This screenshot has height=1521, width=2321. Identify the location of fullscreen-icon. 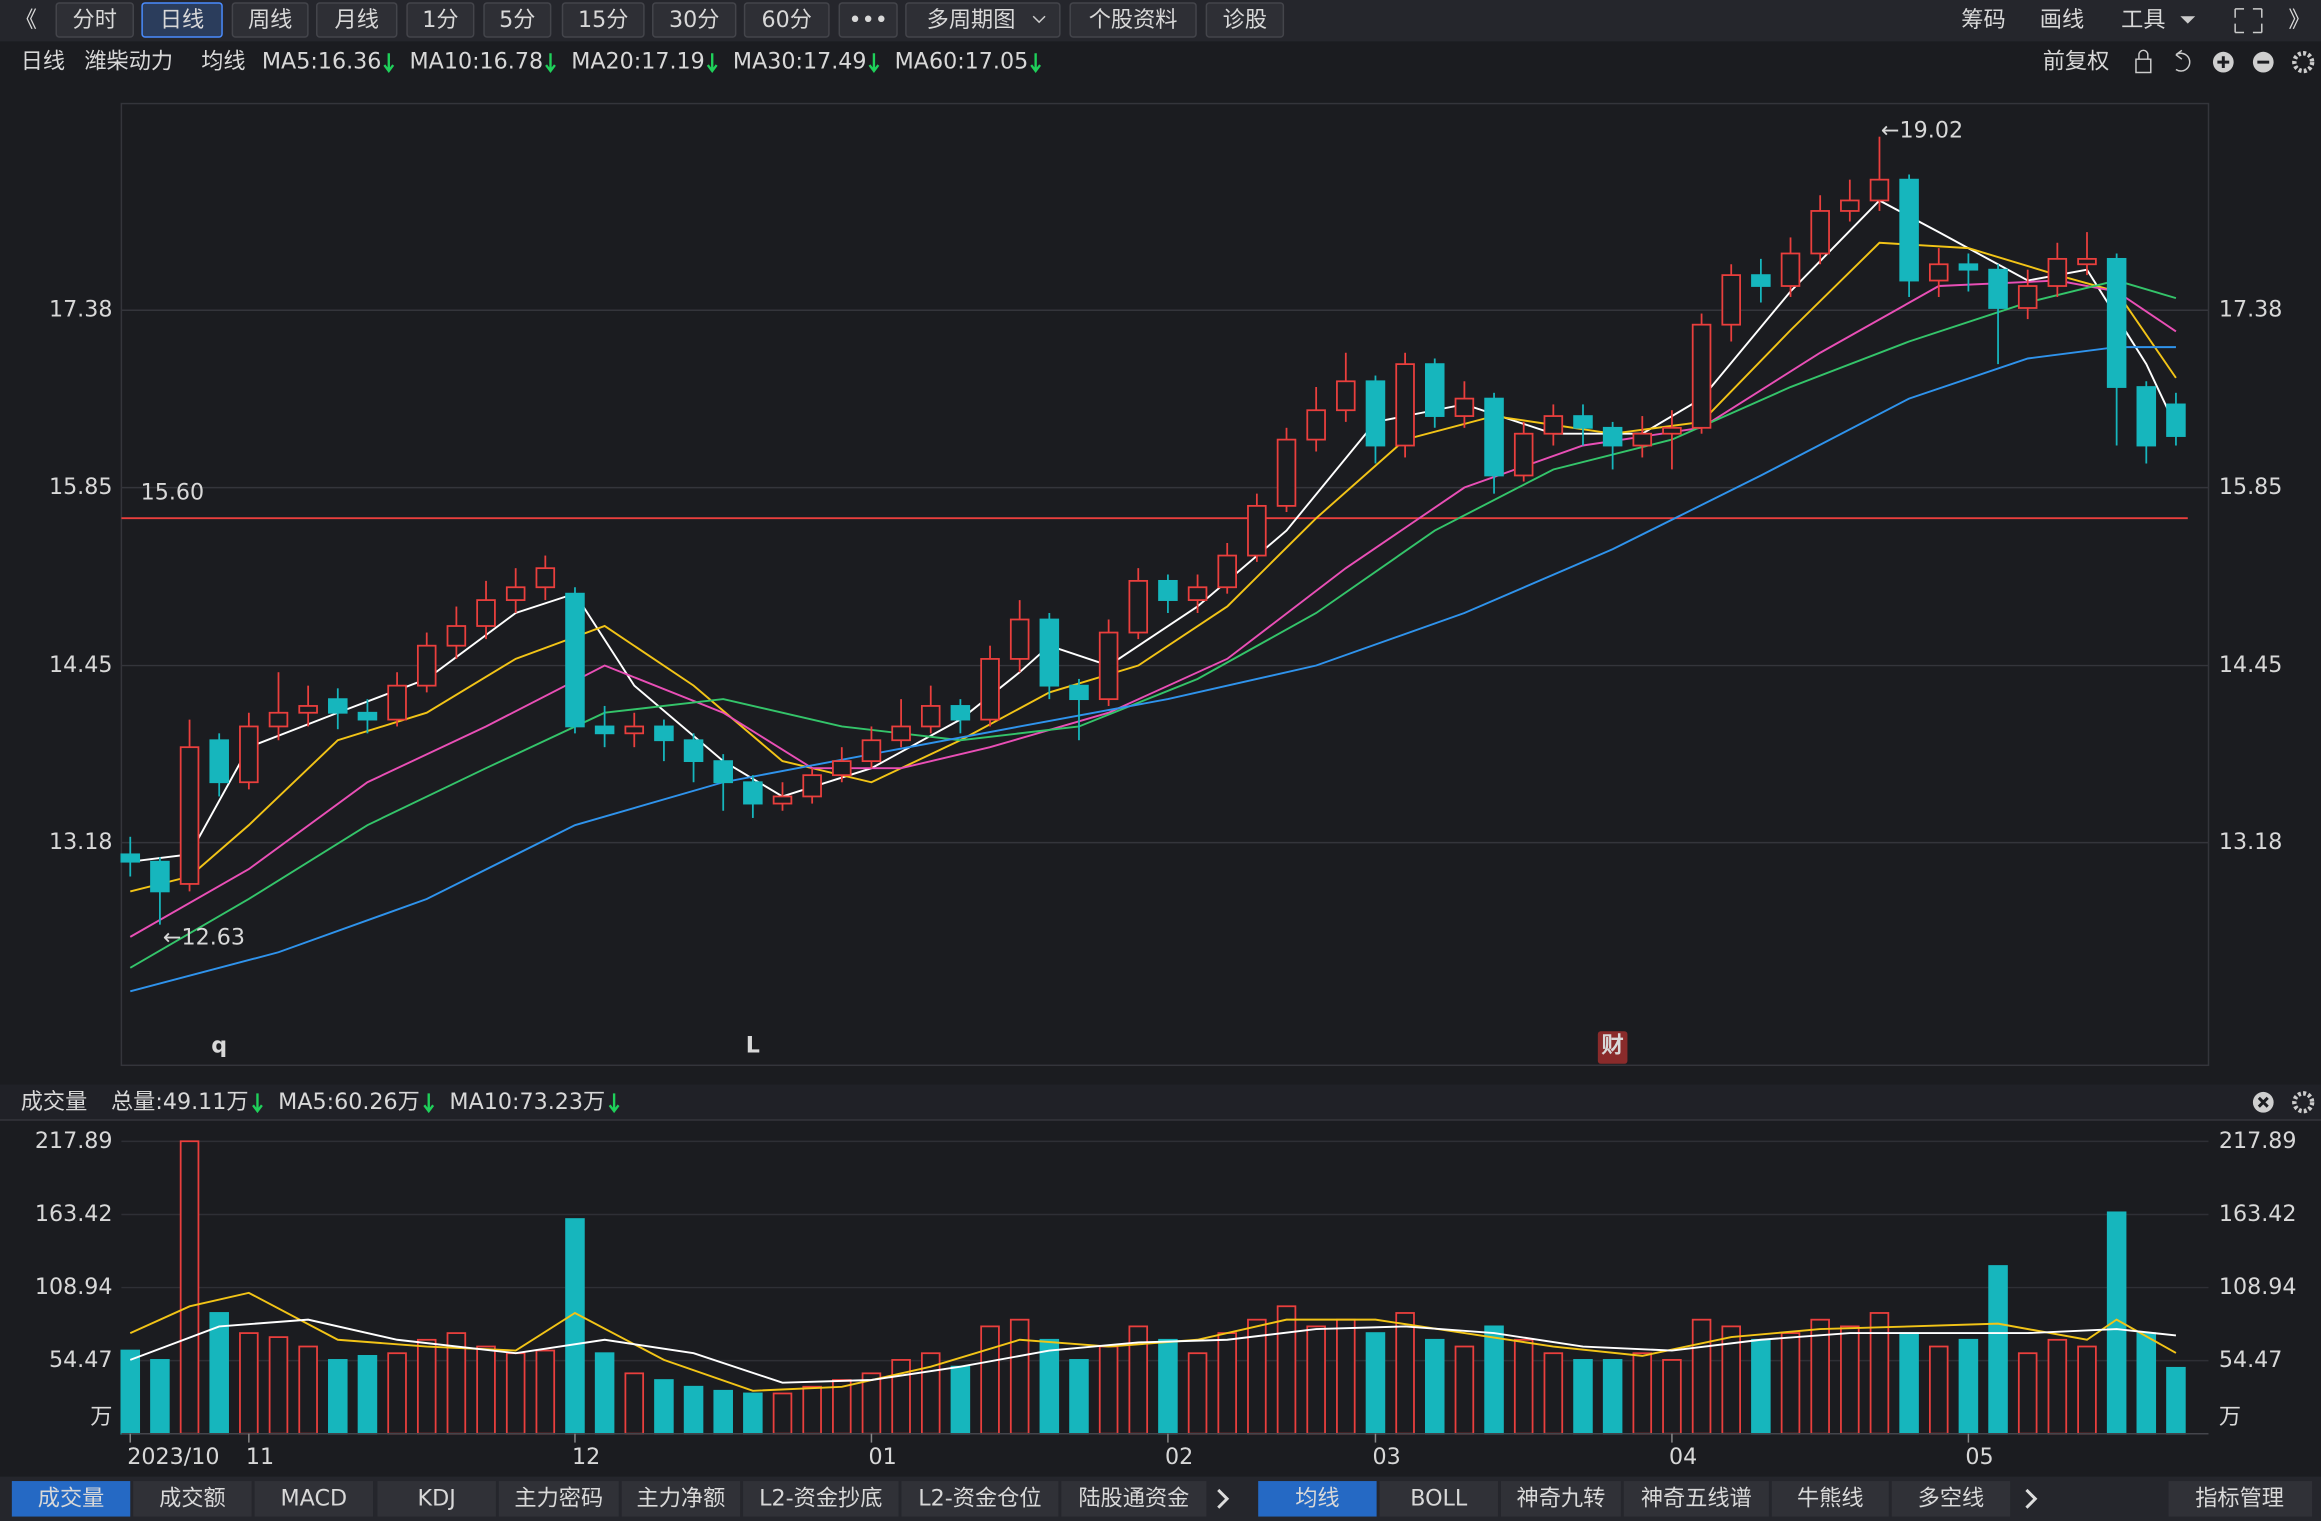
(2248, 21).